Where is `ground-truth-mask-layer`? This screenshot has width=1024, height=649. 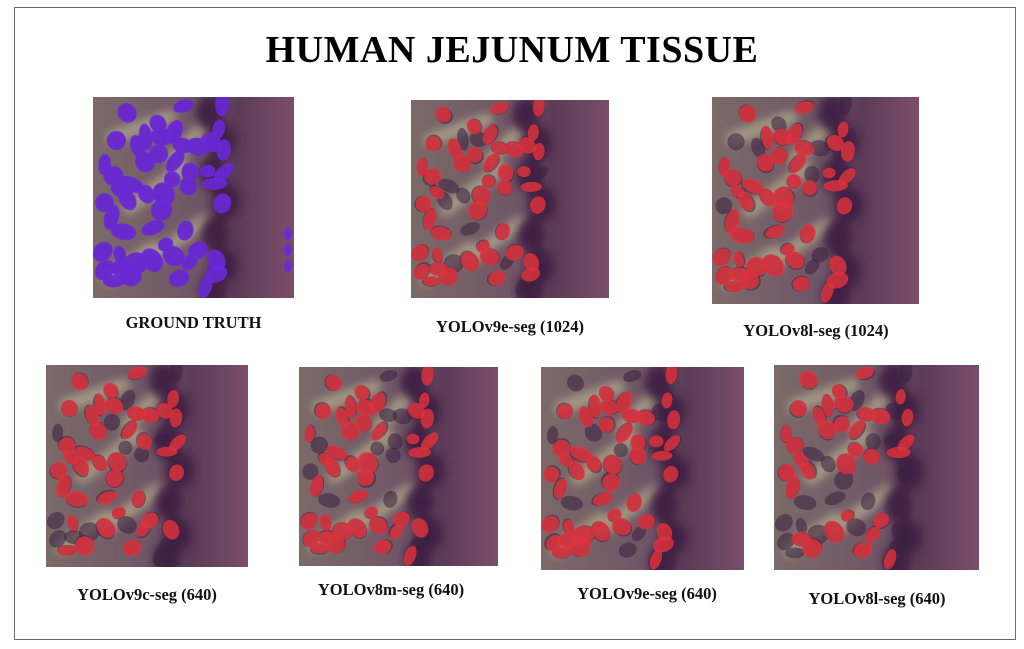 ground-truth-mask-layer is located at coordinates (192, 197).